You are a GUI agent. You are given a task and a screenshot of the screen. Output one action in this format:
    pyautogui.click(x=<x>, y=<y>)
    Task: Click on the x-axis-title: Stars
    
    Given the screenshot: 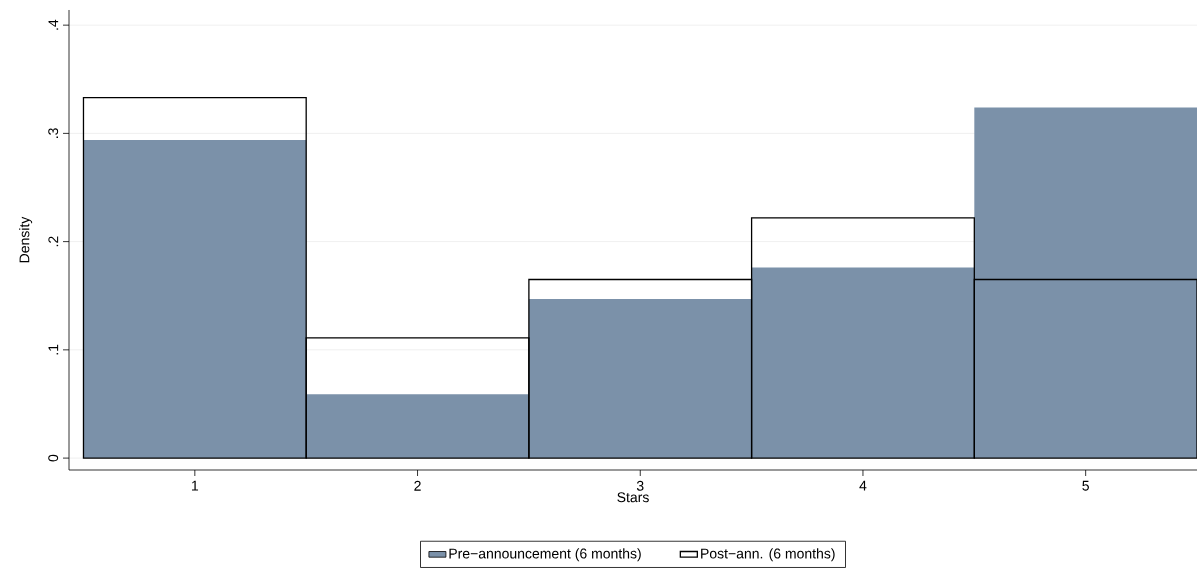 What is the action you would take?
    pyautogui.click(x=633, y=497)
    